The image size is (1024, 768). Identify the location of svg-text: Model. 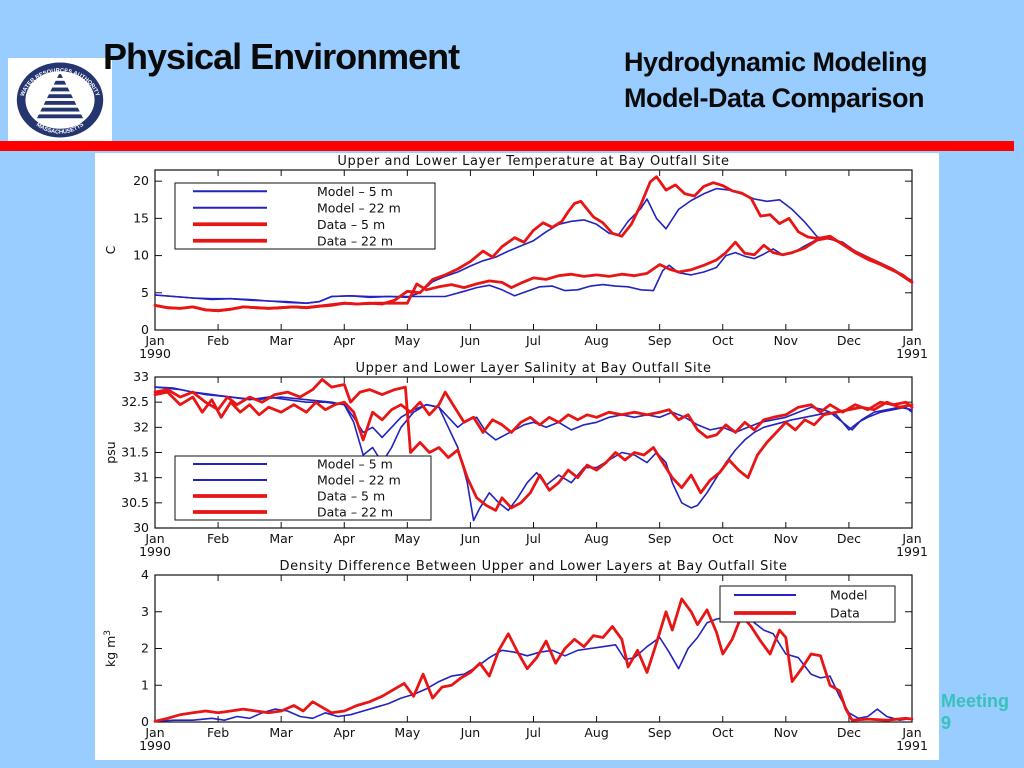
(849, 595).